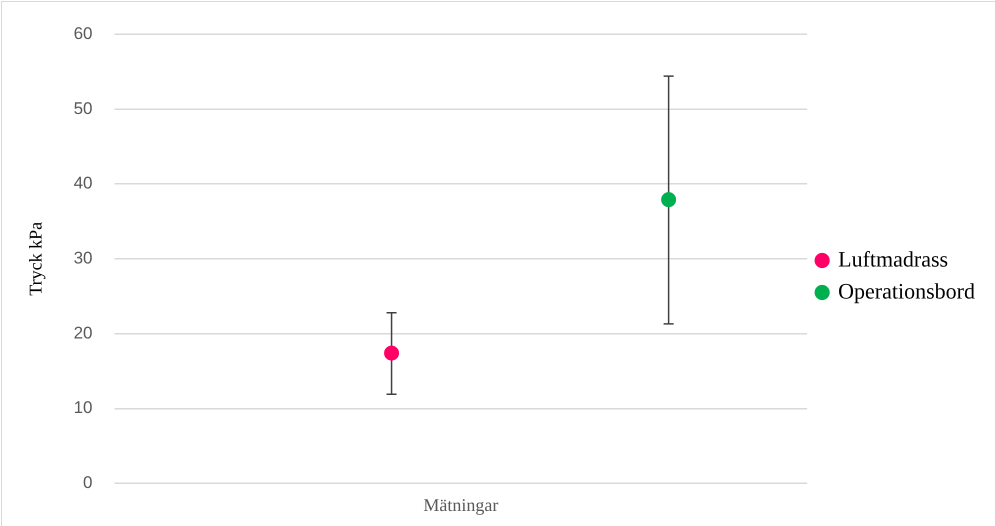 The height and width of the screenshot is (526, 995). What do you see at coordinates (460, 504) in the screenshot?
I see `x-axis-title: Mätningar` at bounding box center [460, 504].